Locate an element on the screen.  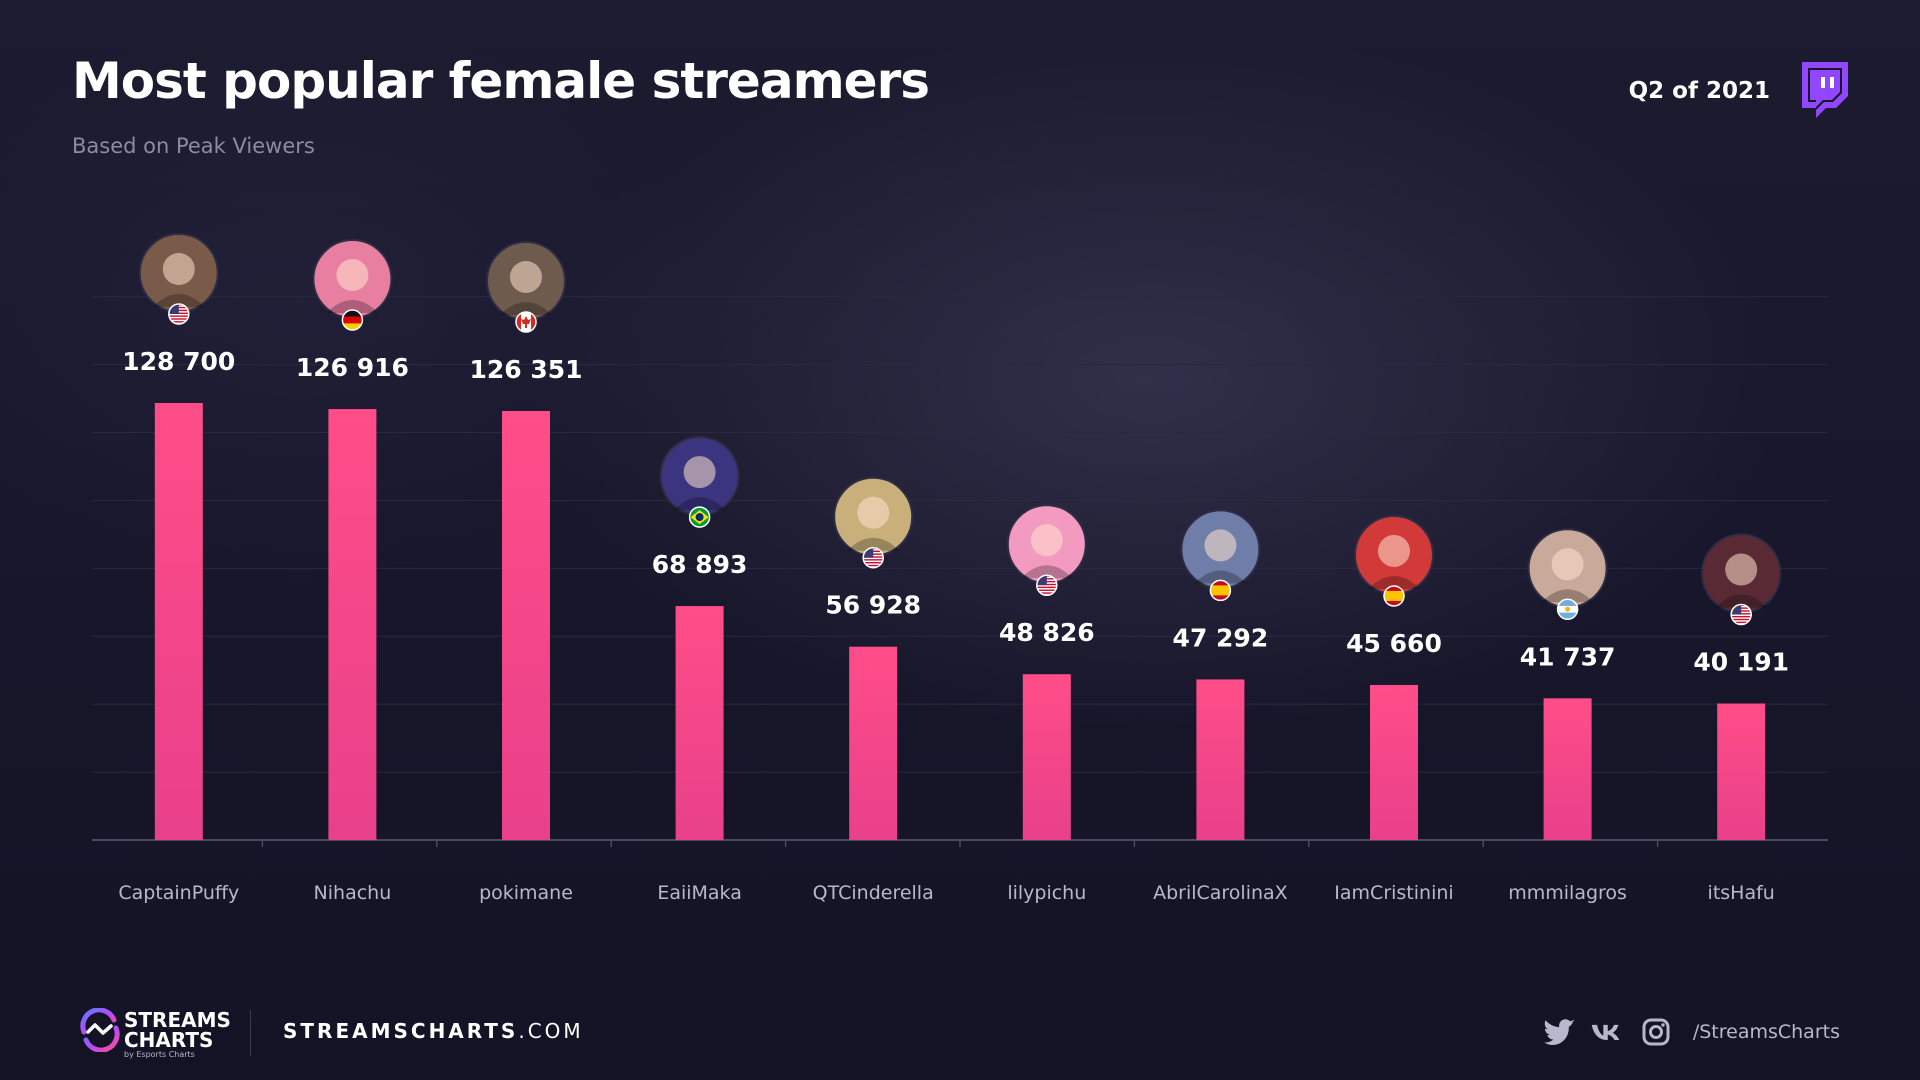
data-label: 128 700 is located at coordinates (178, 361).